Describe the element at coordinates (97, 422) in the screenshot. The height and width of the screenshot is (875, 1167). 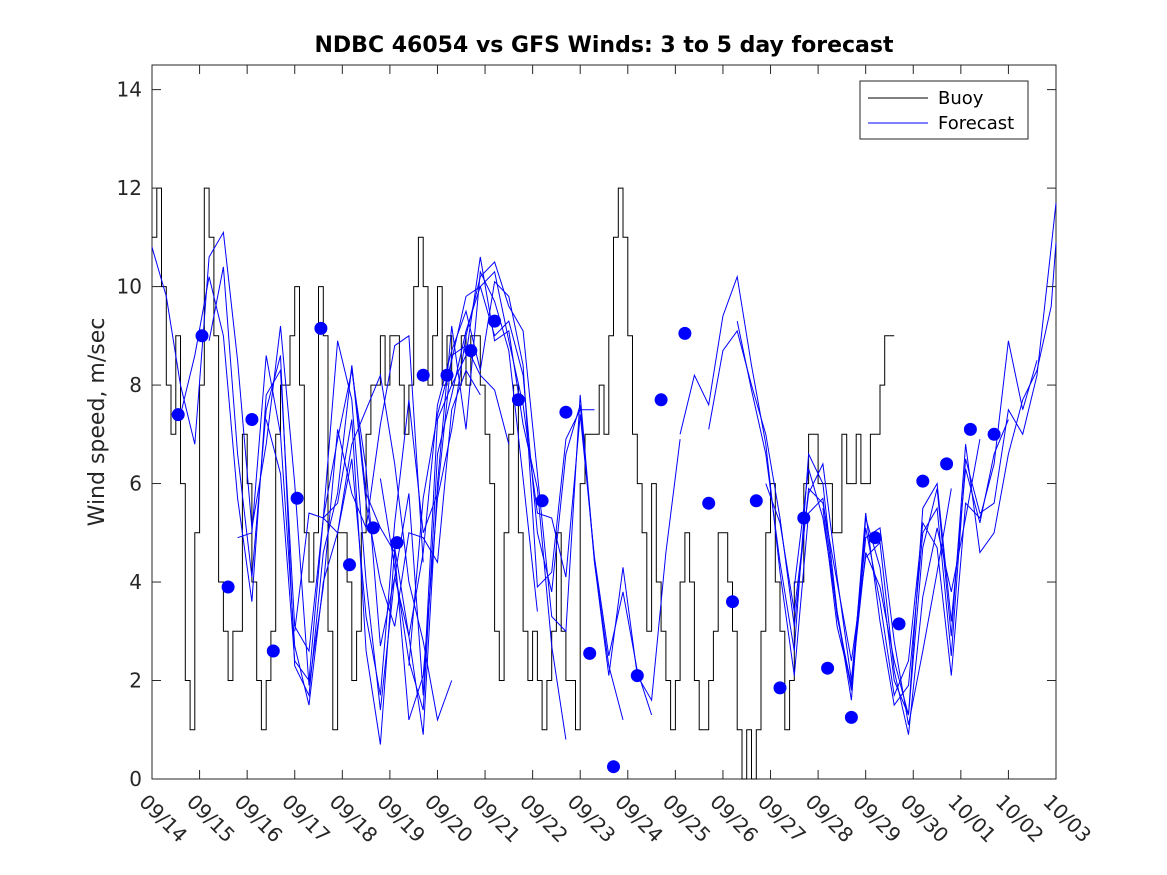
I see `y-axis-label: Wind speed, m/sec` at that location.